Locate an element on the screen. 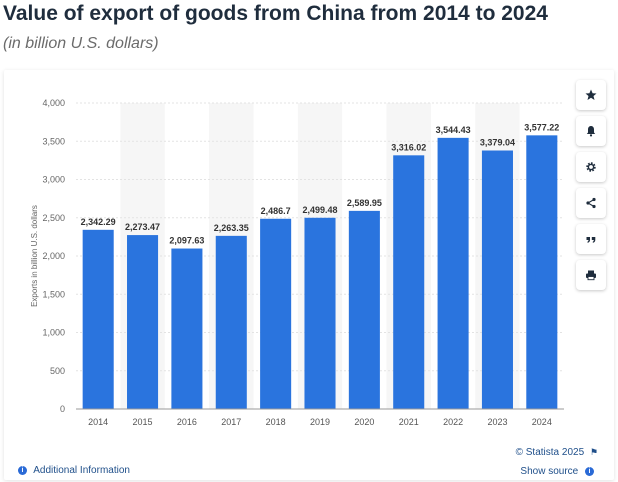 This screenshot has height=482, width=618. favorite-button is located at coordinates (591, 95).